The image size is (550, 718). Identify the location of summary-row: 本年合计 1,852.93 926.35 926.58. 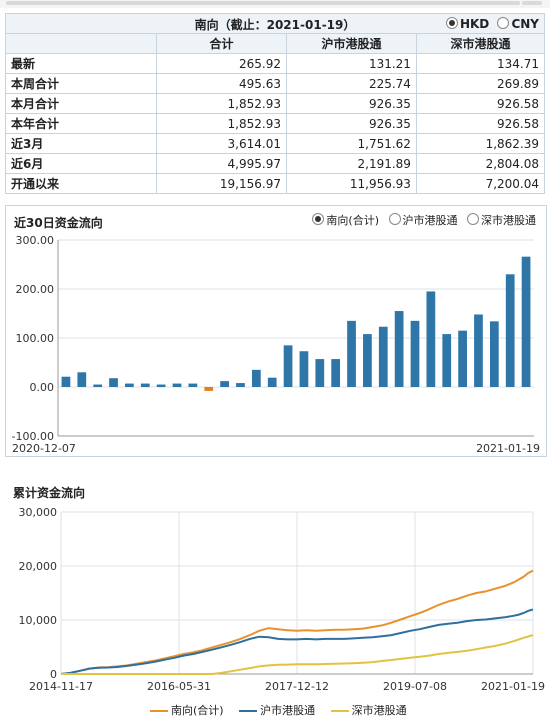
(275, 123).